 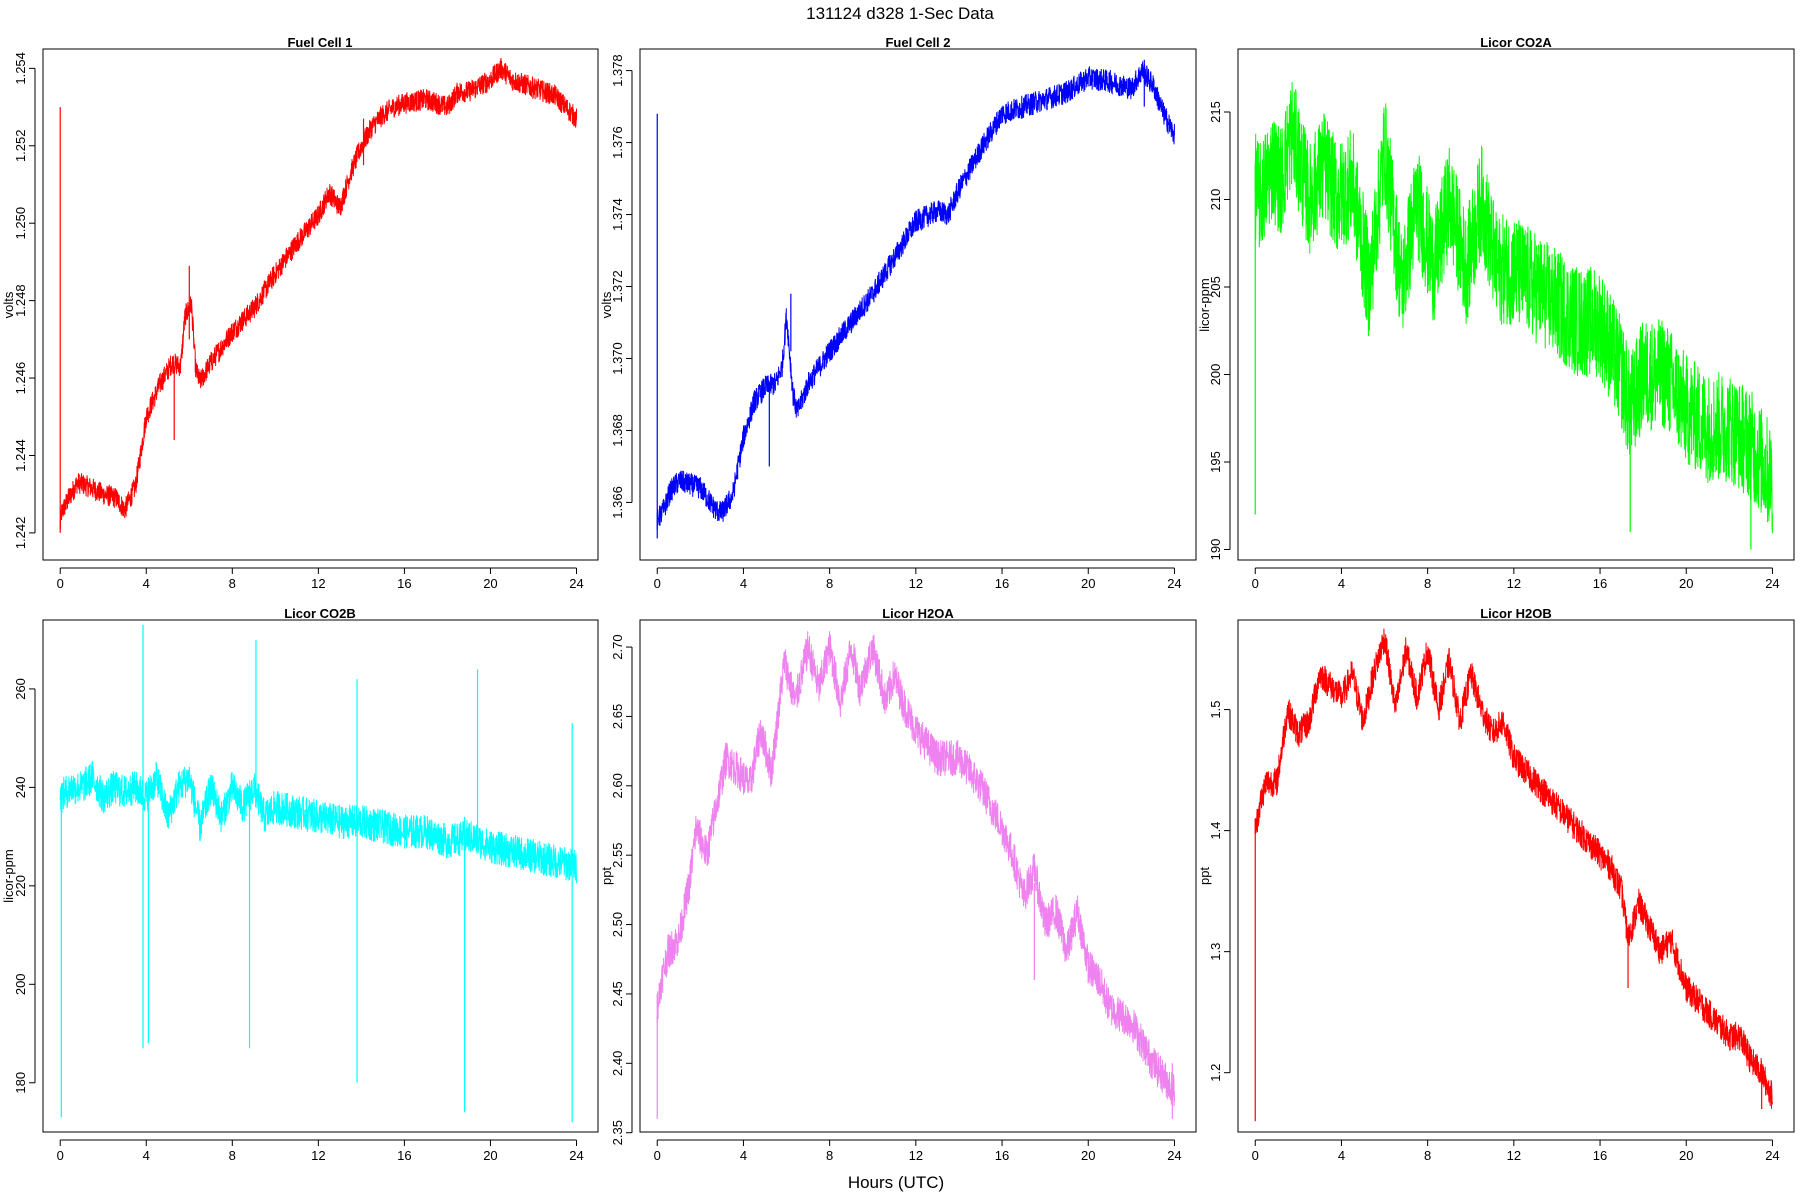 I want to click on panel-title: Licor H2OB, so click(x=1516, y=613).